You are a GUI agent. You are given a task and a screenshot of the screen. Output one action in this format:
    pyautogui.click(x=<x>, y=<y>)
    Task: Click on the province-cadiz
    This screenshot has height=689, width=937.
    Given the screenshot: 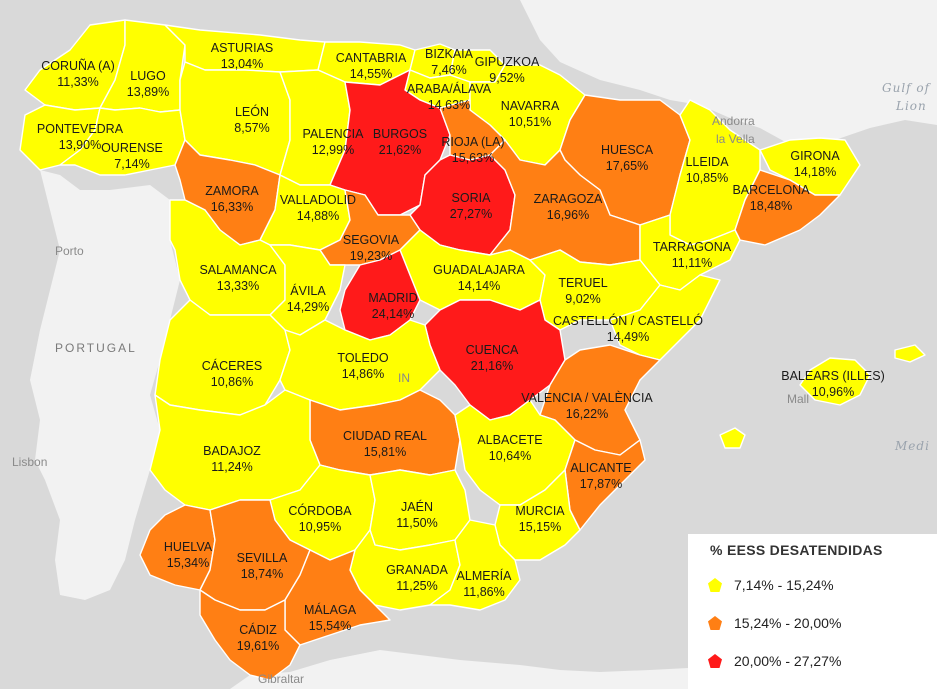 What is the action you would take?
    pyautogui.click(x=250, y=635)
    